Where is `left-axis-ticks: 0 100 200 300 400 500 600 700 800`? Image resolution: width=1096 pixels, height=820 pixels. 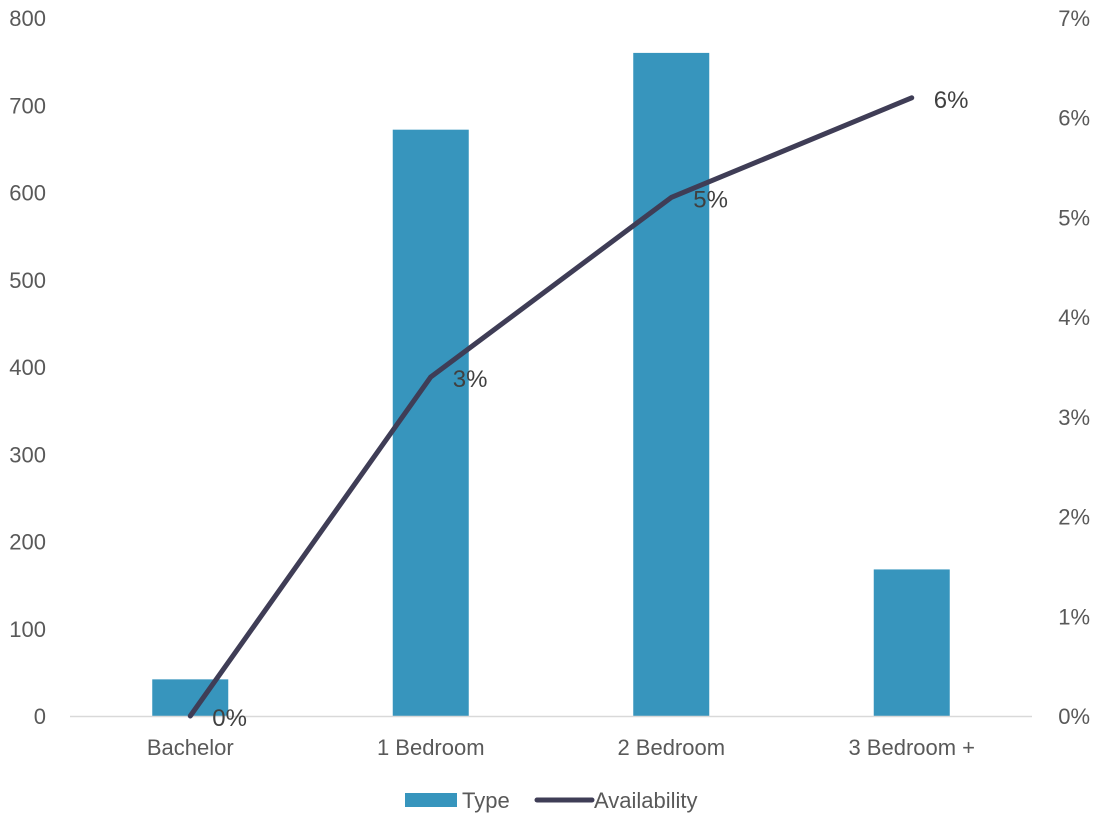 left-axis-ticks: 0 100 200 300 400 500 600 700 800 is located at coordinates (27, 367).